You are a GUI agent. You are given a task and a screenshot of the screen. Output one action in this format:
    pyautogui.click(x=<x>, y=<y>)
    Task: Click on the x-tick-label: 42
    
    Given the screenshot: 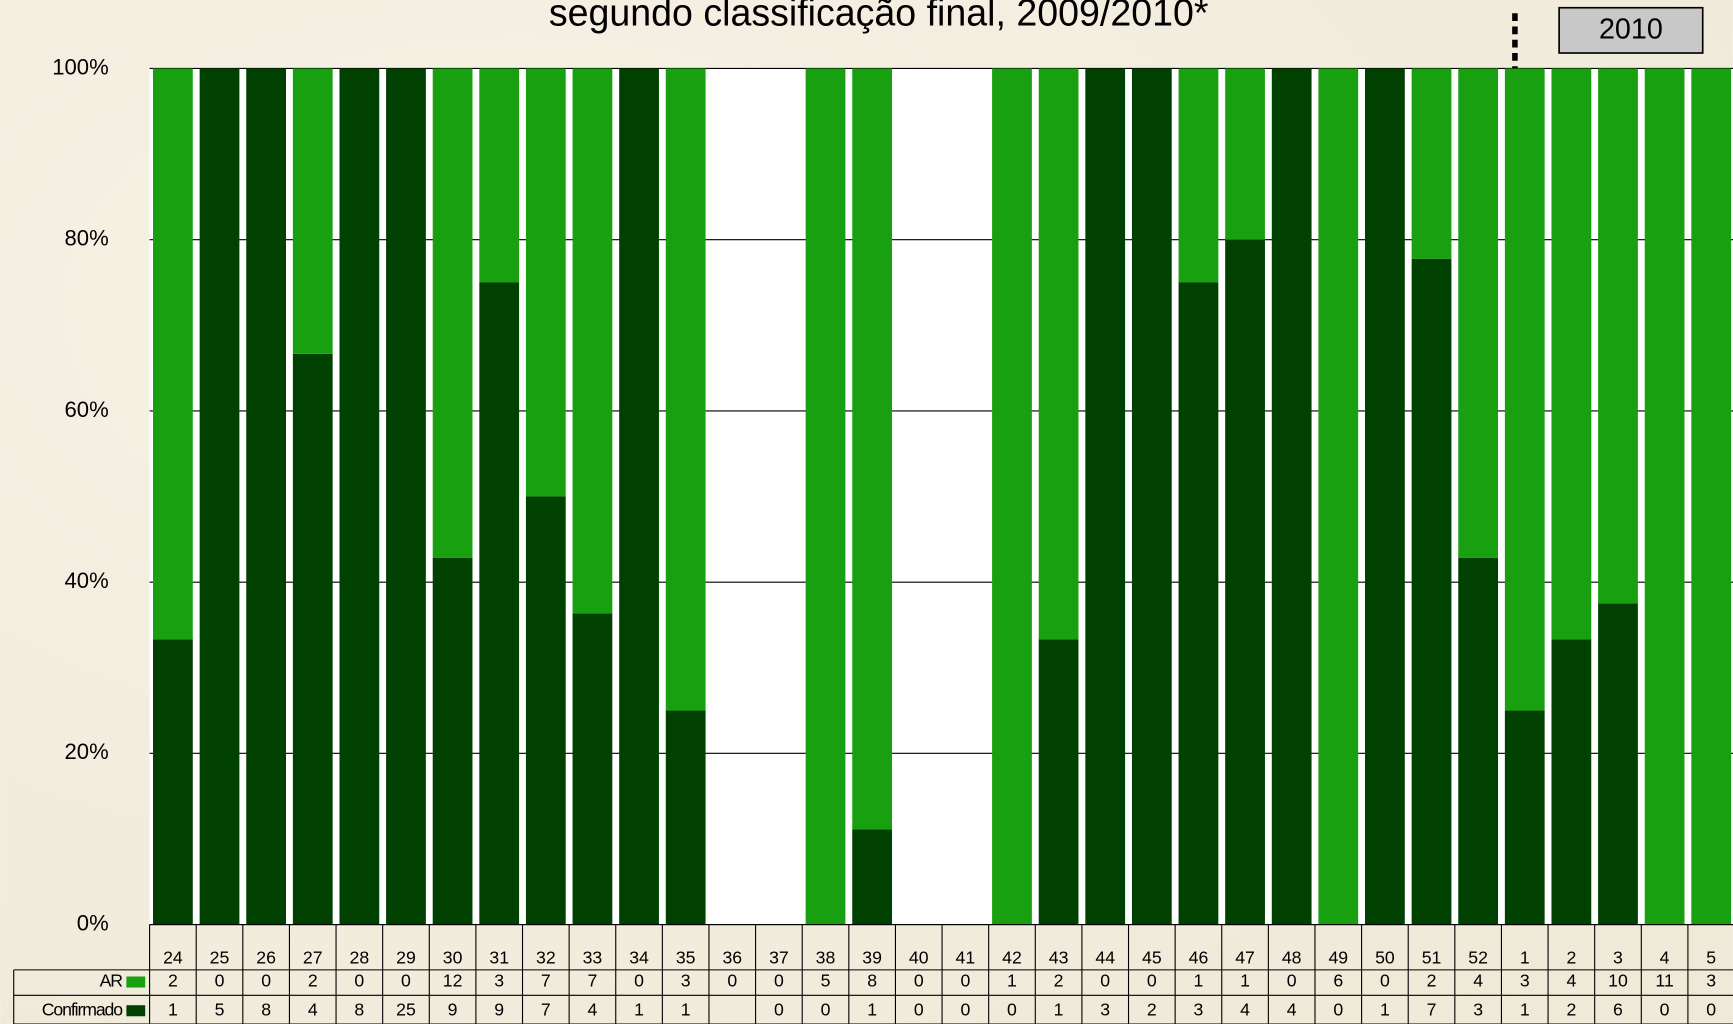 What is the action you would take?
    pyautogui.click(x=1012, y=957)
    